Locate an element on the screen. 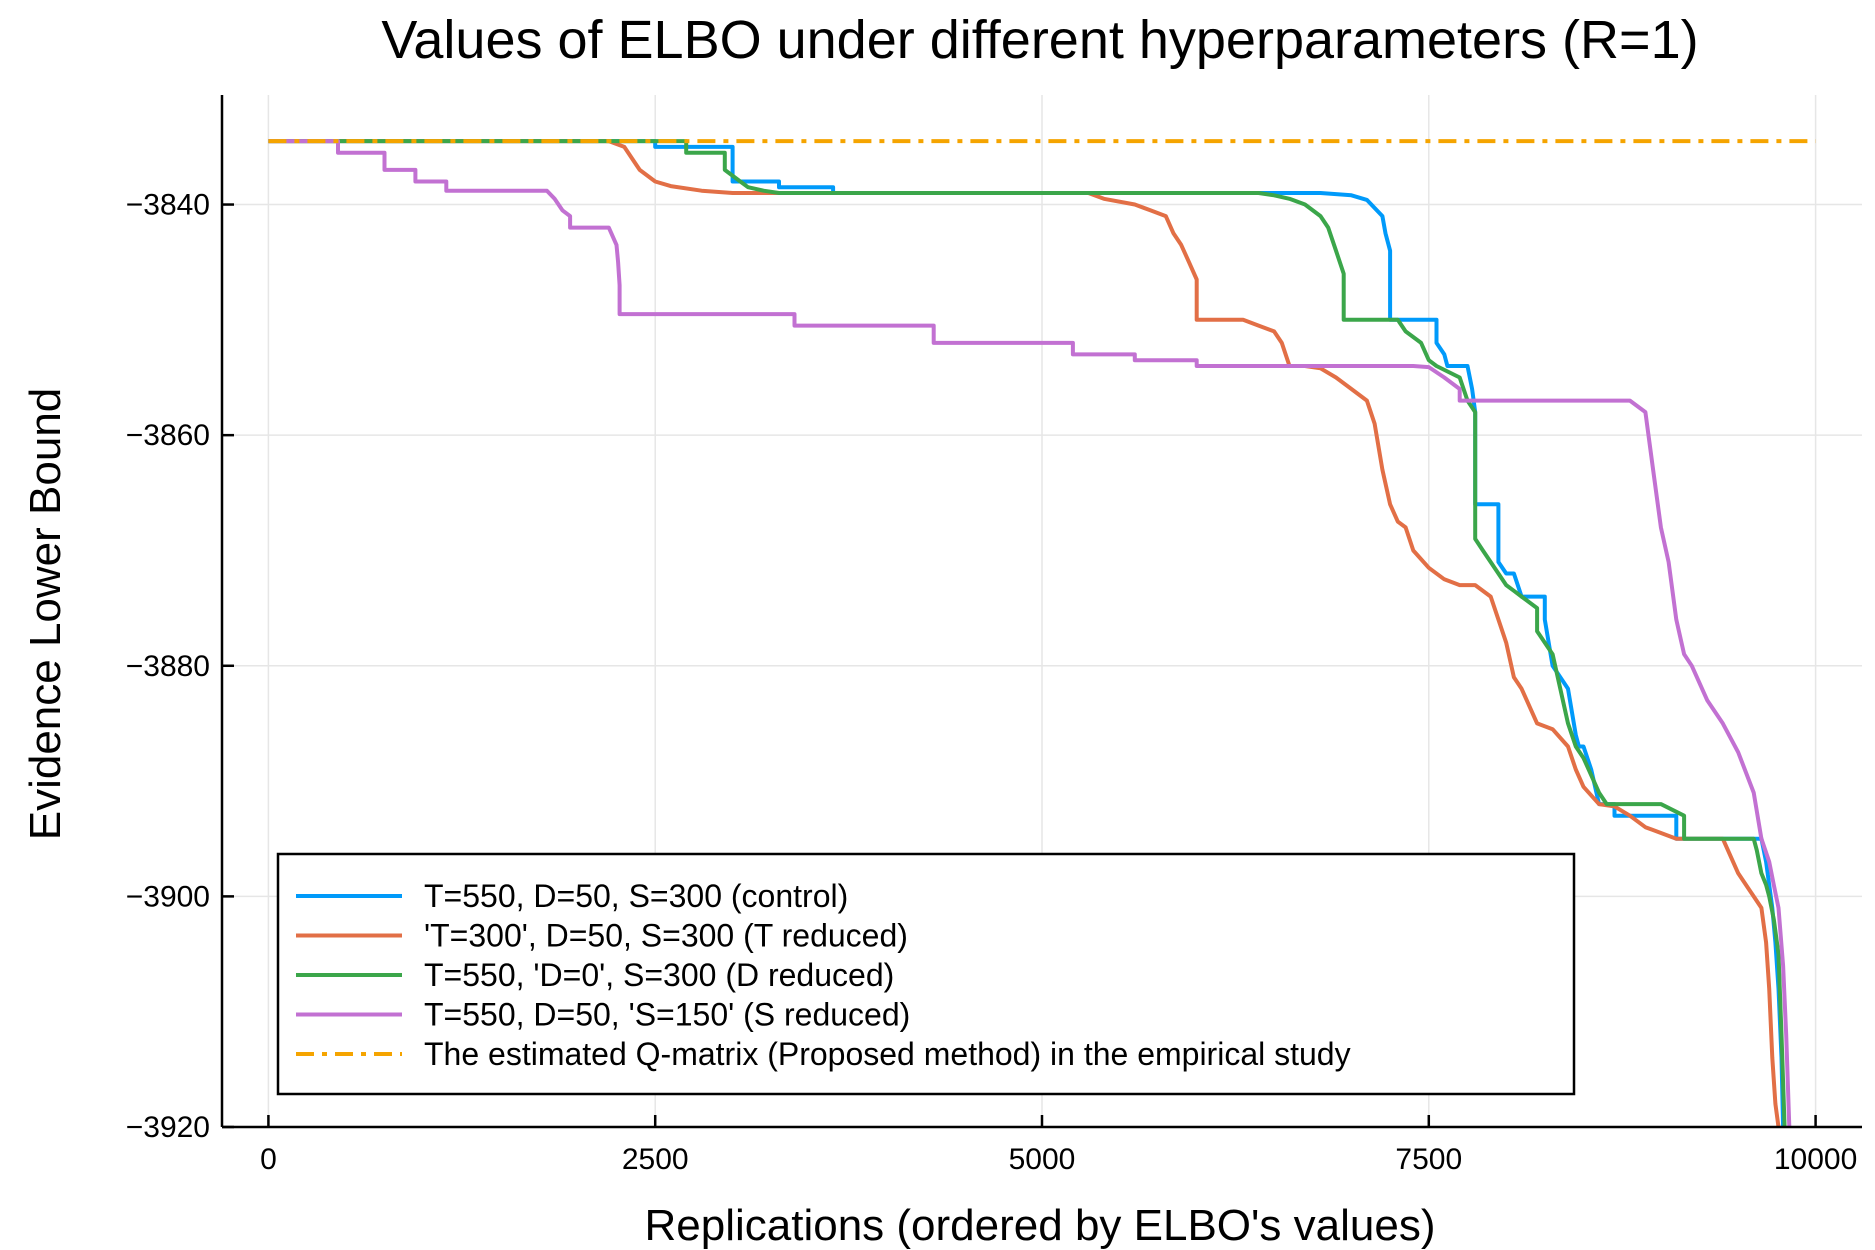 This screenshot has width=1875, height=1250. x-tick-label: 5000 is located at coordinates (1042, 1159).